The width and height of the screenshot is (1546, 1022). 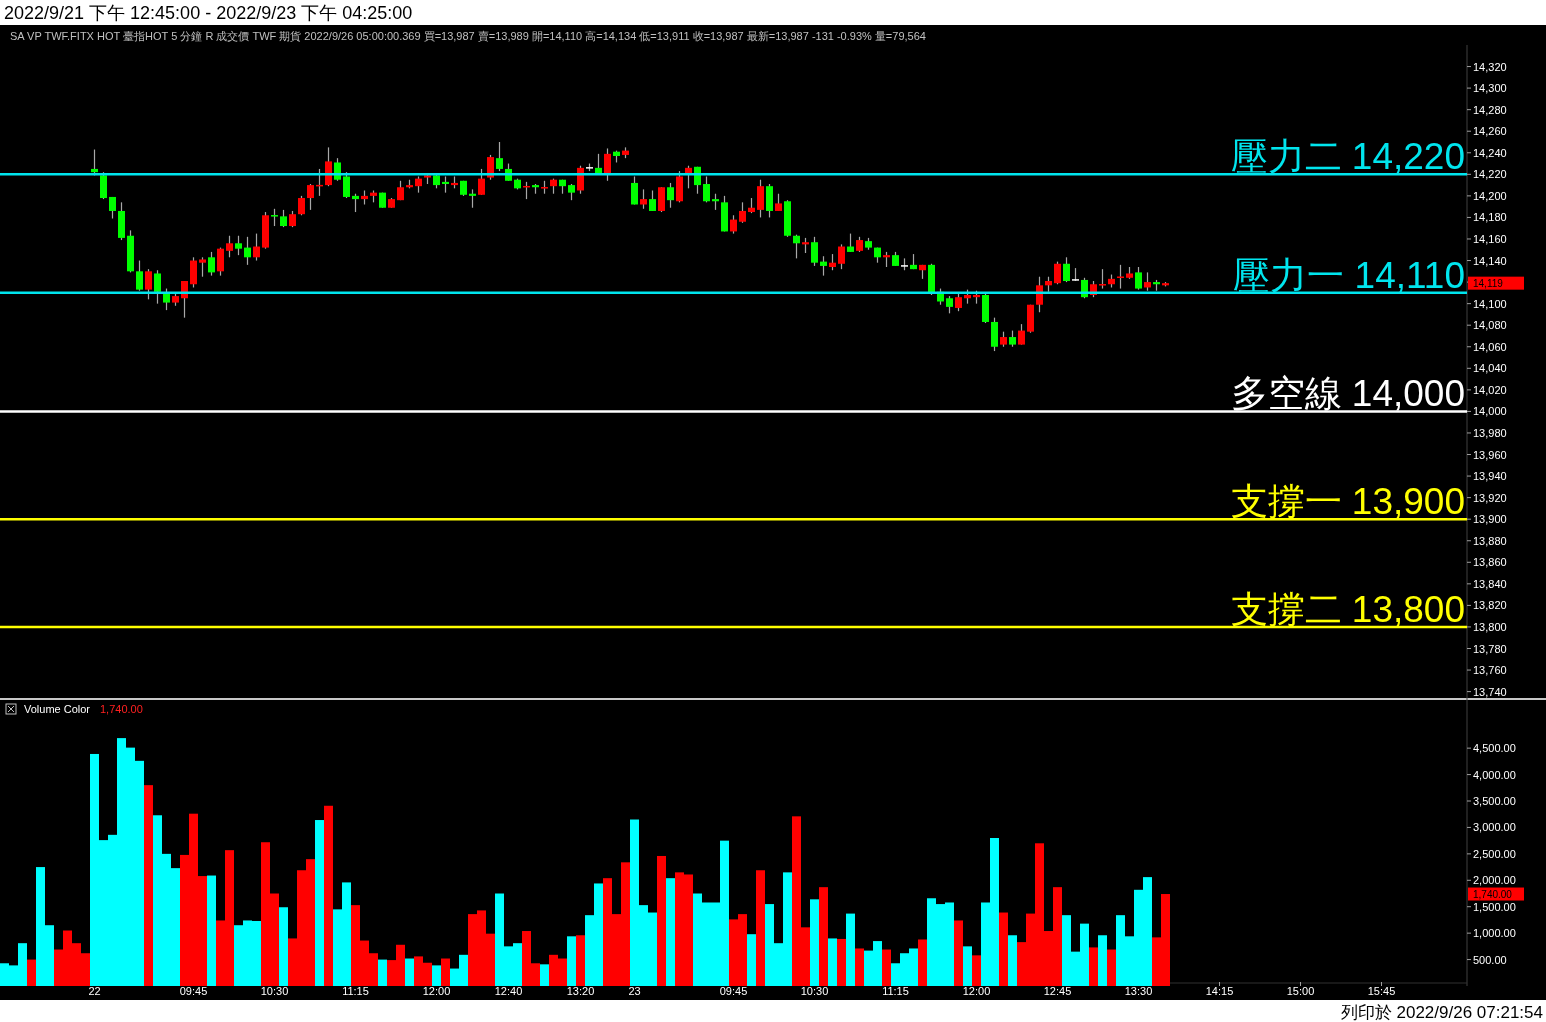 I want to click on y-tick-label: 14,000, so click(x=1490, y=411).